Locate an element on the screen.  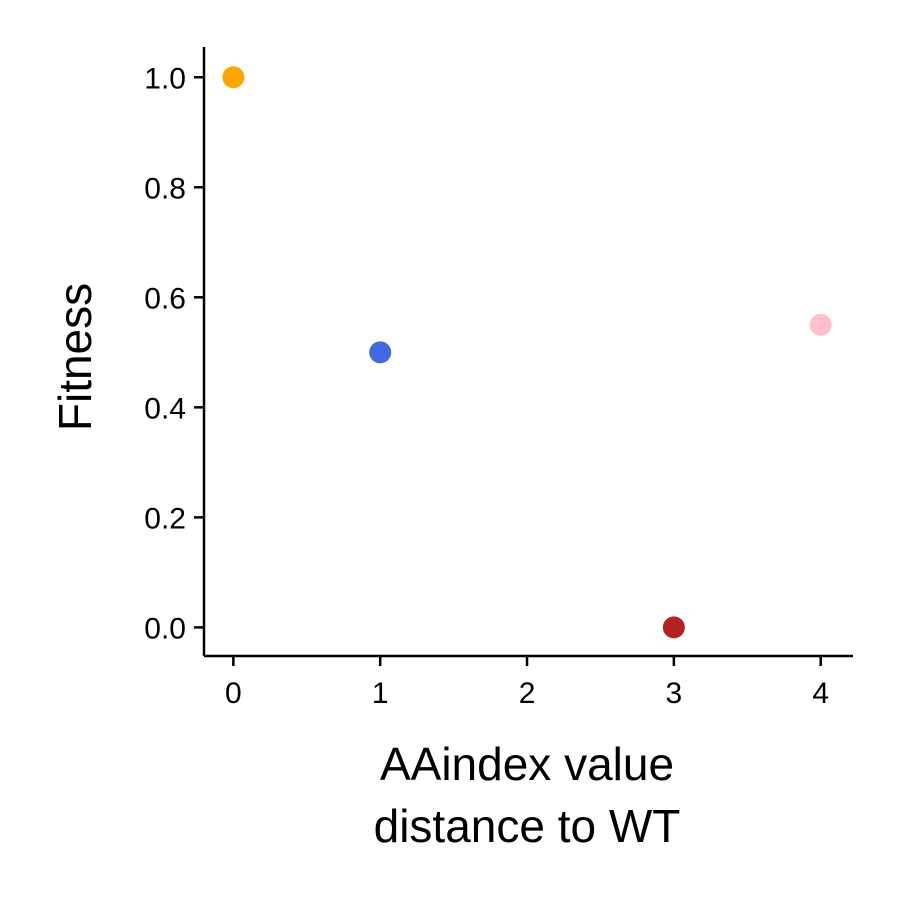
x-tick-label: 1 is located at coordinates (380, 693).